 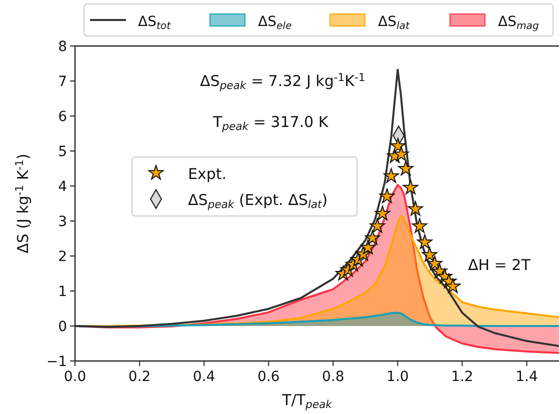 What do you see at coordinates (397, 377) in the screenshot?
I see `x-tick-label: 1.0` at bounding box center [397, 377].